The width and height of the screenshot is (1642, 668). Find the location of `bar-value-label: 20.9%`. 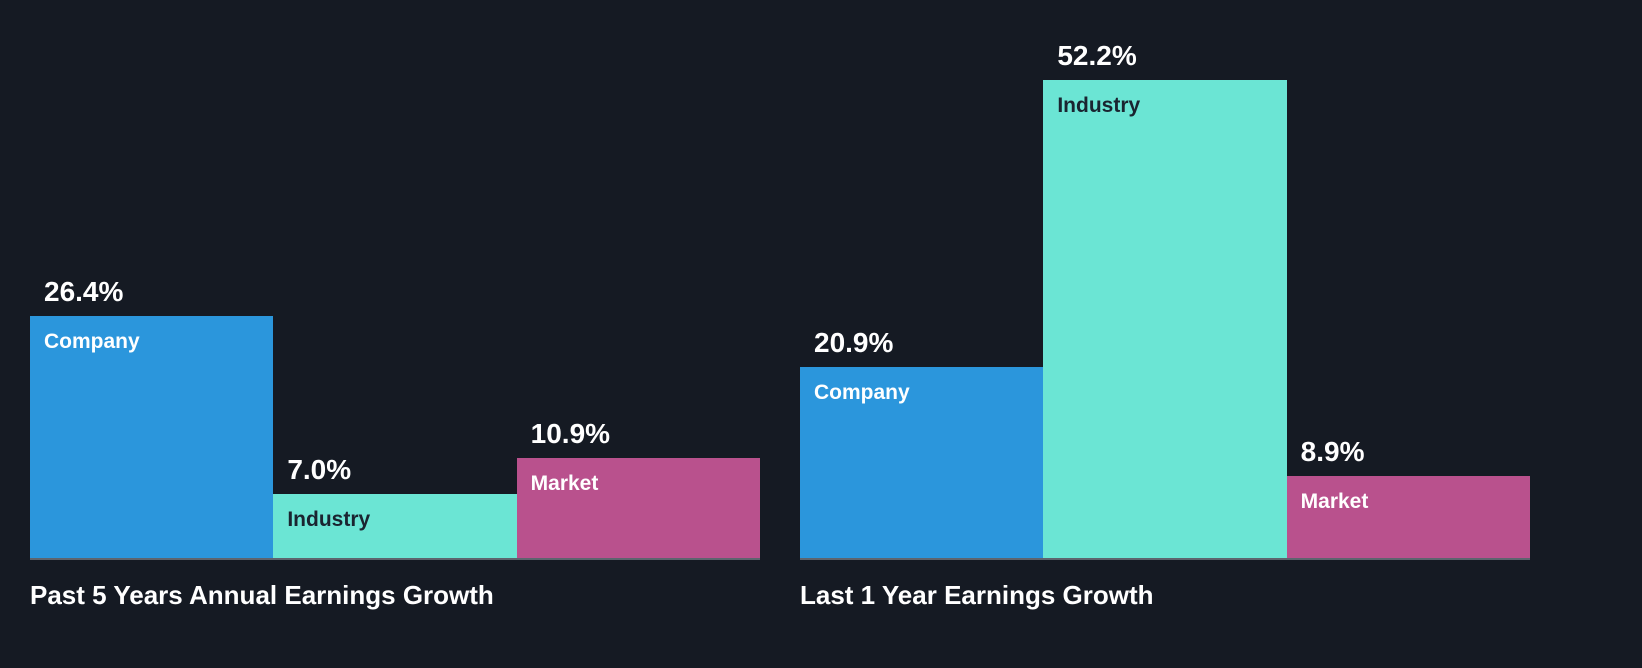

bar-value-label: 20.9% is located at coordinates (854, 342).